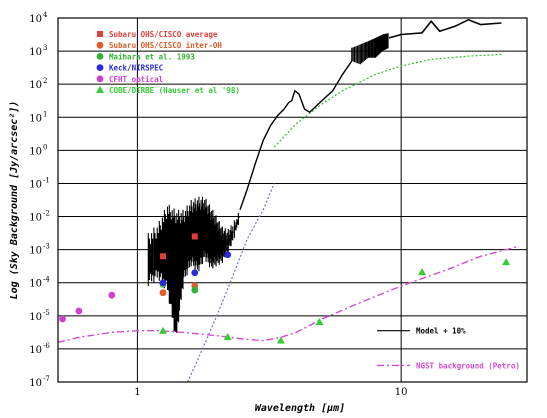 The height and width of the screenshot is (418, 547). What do you see at coordinates (401, 392) in the screenshot?
I see `x-tick-label: 10` at bounding box center [401, 392].